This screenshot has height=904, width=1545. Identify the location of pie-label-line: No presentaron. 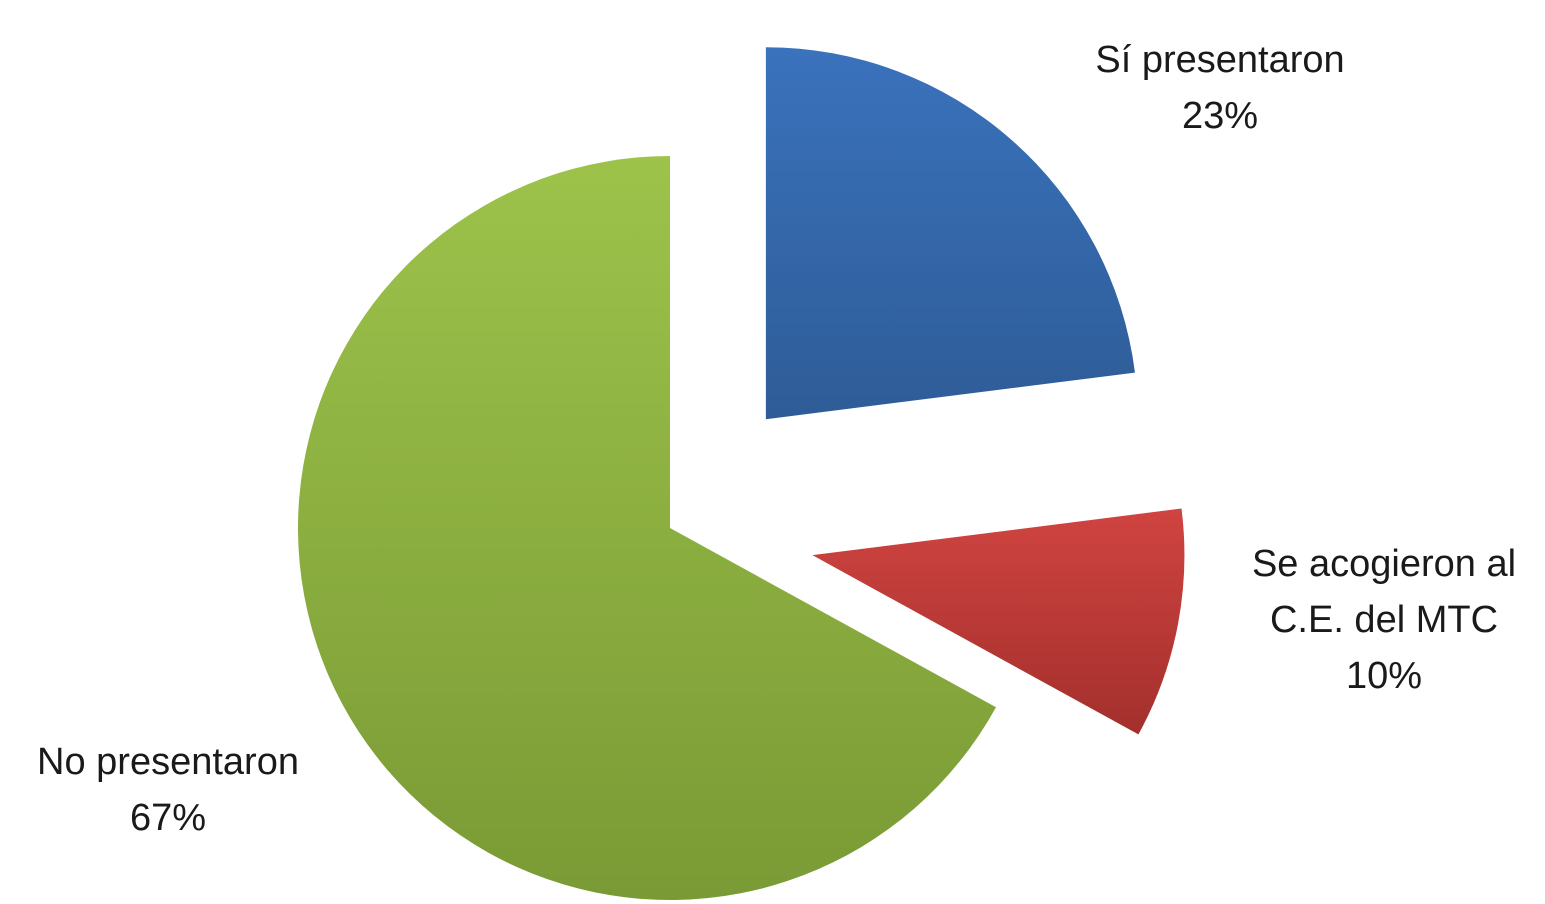
(168, 762).